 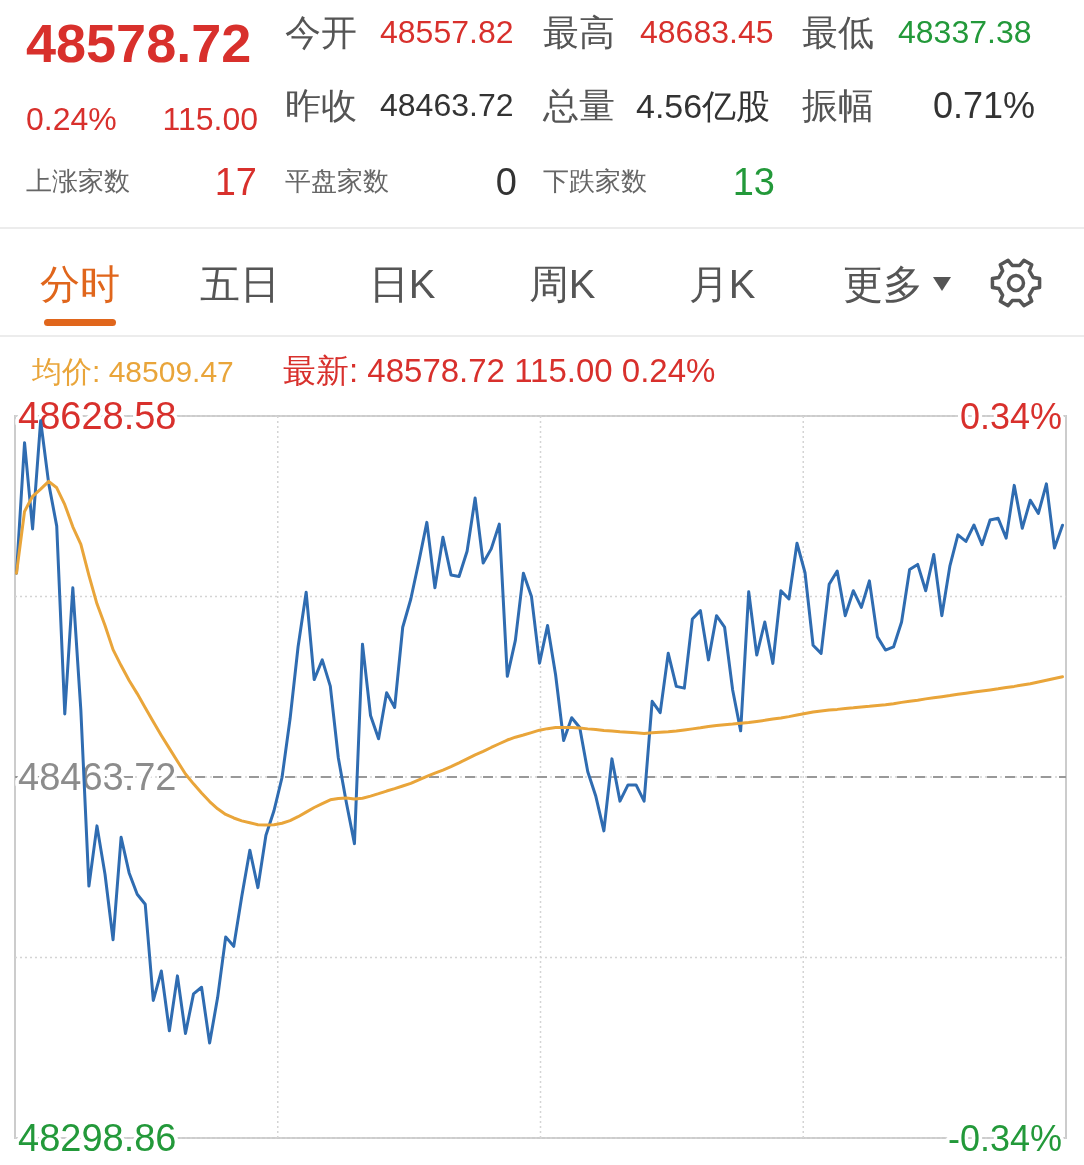 What do you see at coordinates (983, 105) in the screenshot?
I see `text: 0.71%` at bounding box center [983, 105].